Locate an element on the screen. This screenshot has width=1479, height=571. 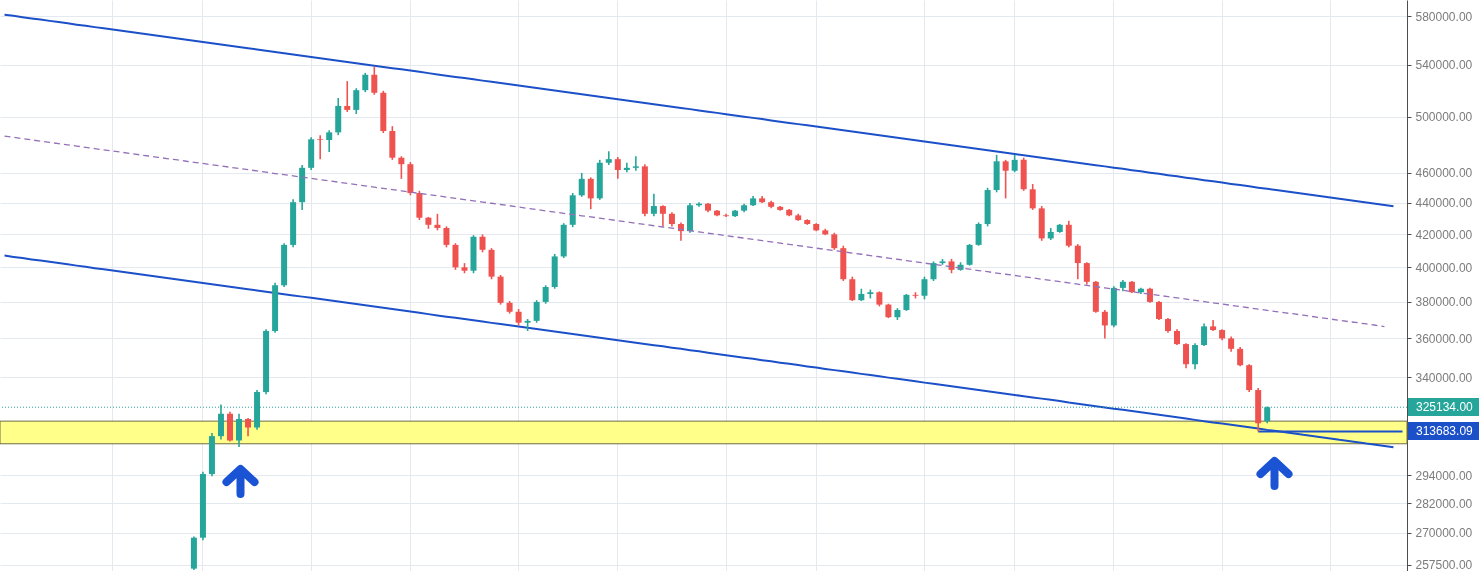
ref-line-label: 325134.00 is located at coordinates (1444, 408).